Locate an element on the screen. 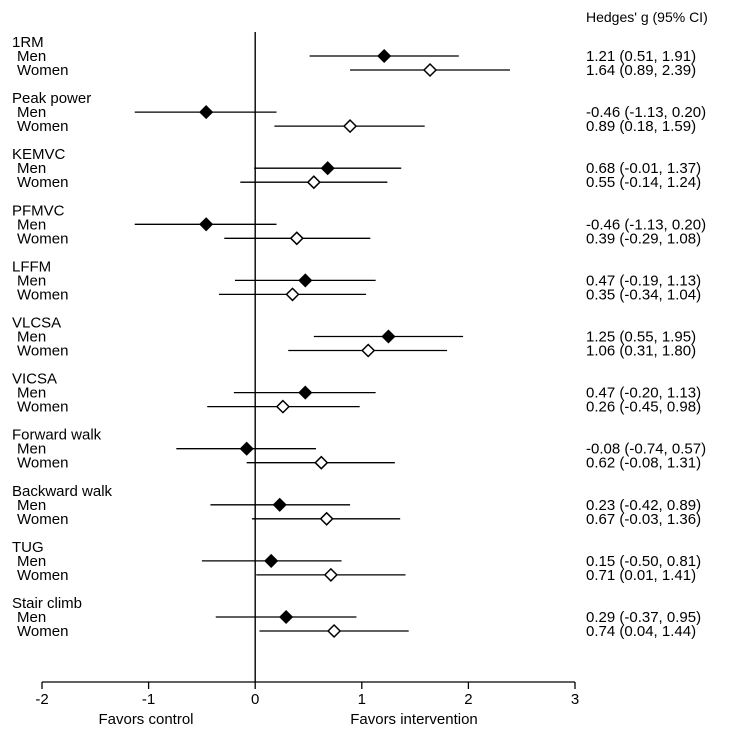 The height and width of the screenshot is (733, 737). ci-value-text: 0.26 (-0.45, 0.98) is located at coordinates (643, 407).